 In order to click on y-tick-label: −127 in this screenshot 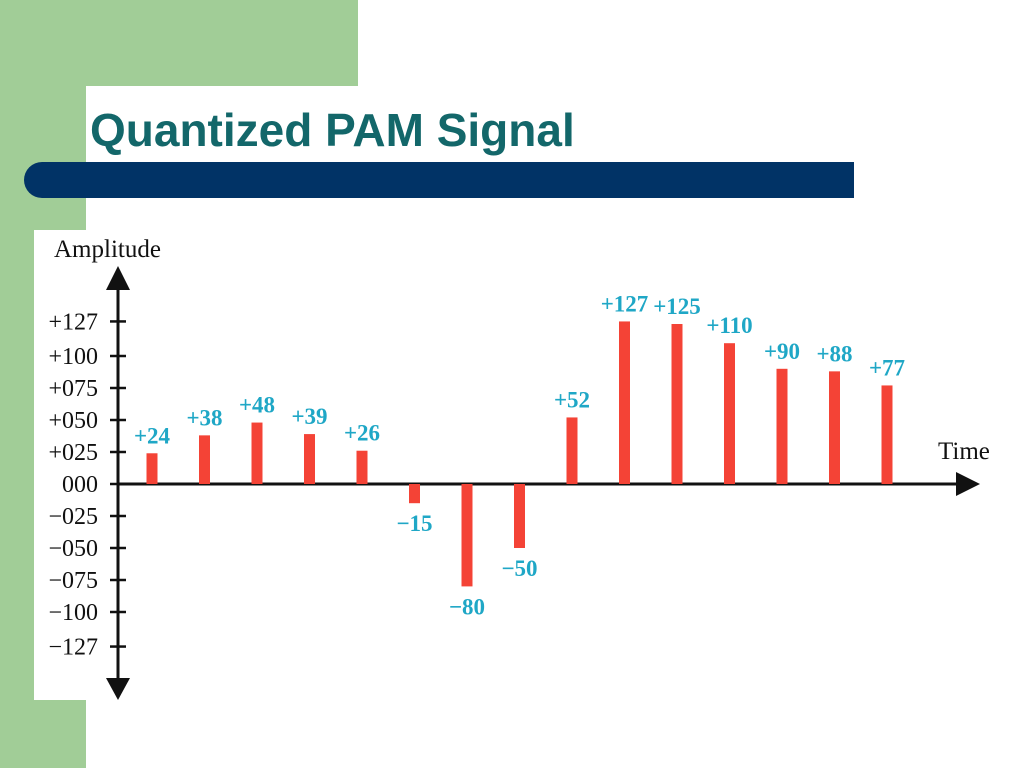, I will do `click(73, 648)`.